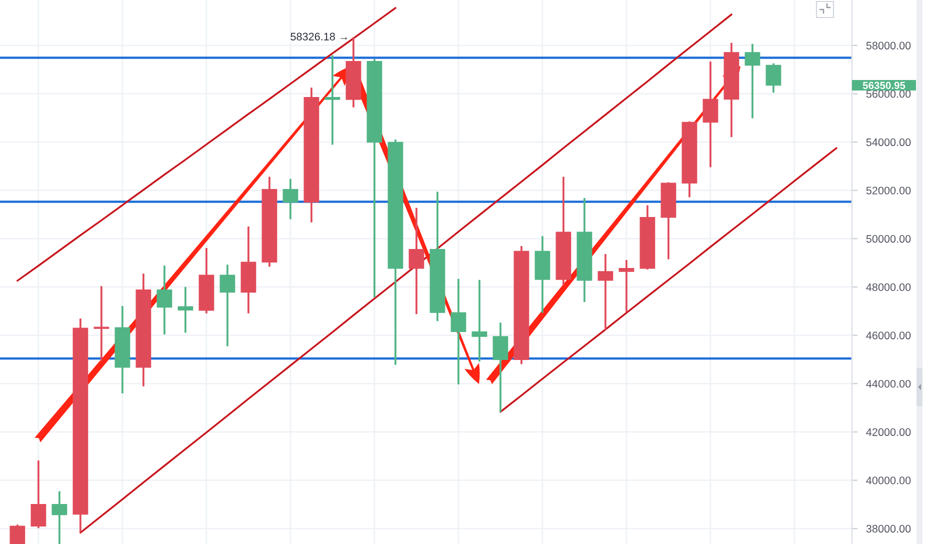 The width and height of the screenshot is (942, 544). Describe the element at coordinates (888, 480) in the screenshot. I see `y-tick-label: 40000.00` at that location.